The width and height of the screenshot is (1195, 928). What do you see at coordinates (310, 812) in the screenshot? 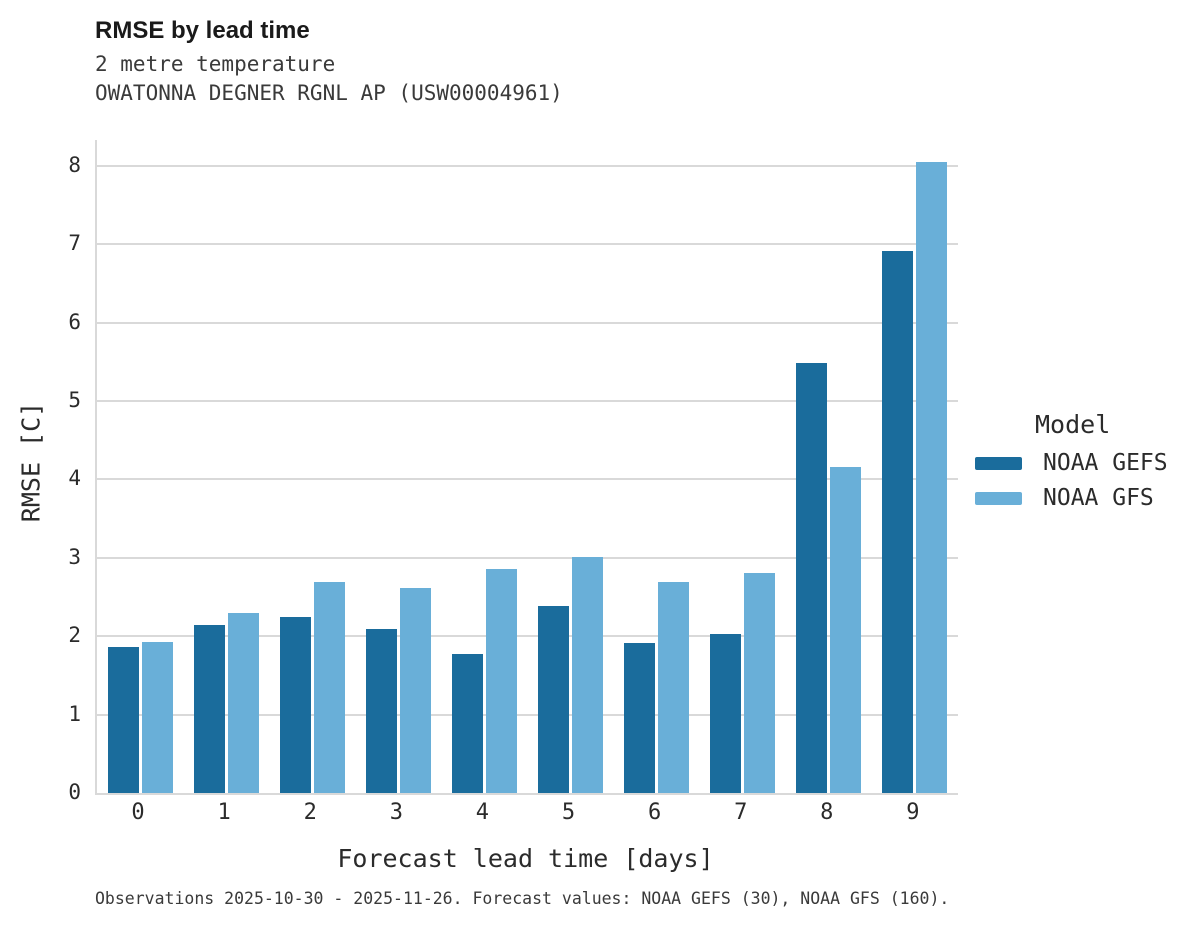
I see `x-tick-label-2: 2` at bounding box center [310, 812].